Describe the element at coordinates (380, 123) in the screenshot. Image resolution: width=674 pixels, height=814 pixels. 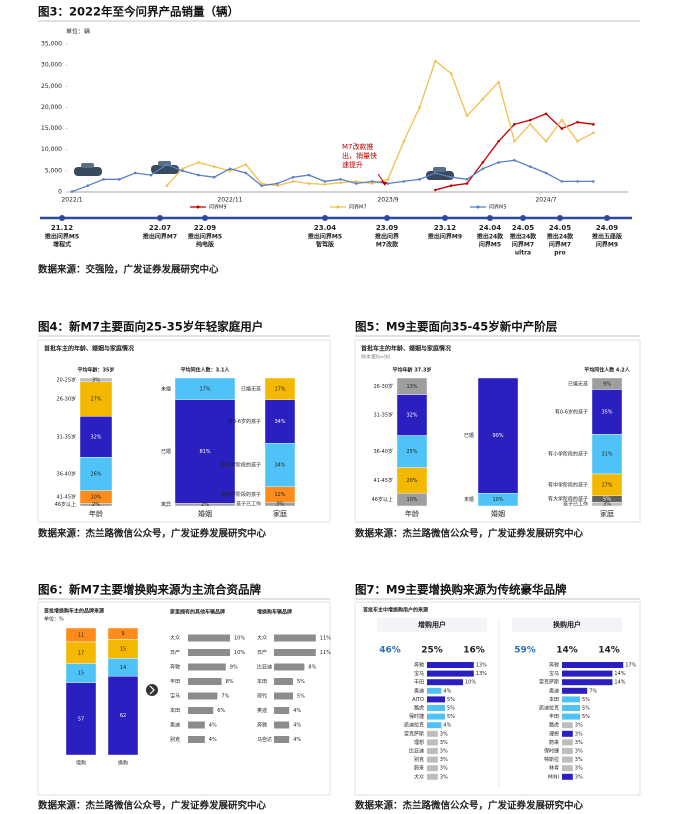
I see `series-line` at that location.